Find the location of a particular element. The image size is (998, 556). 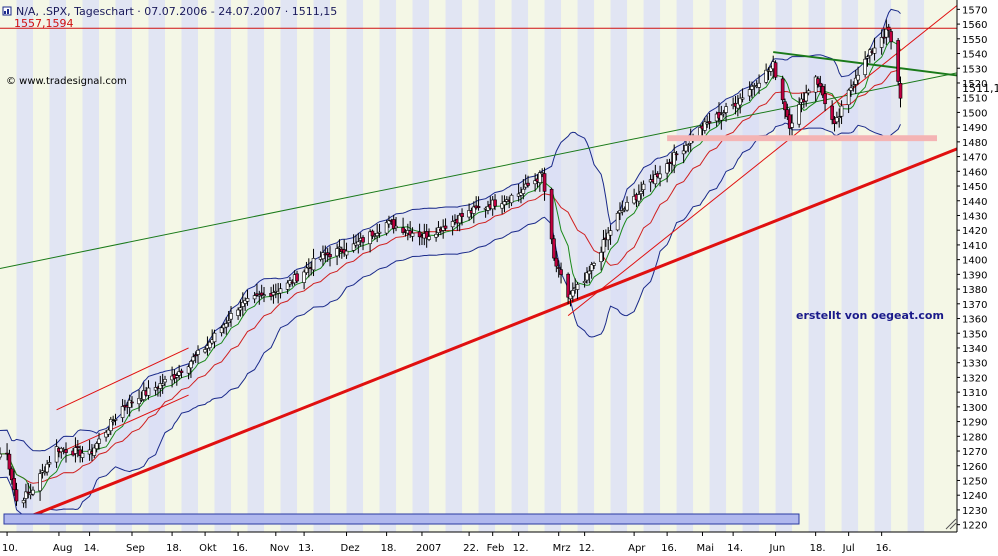

support-zone is located at coordinates (802, 138).